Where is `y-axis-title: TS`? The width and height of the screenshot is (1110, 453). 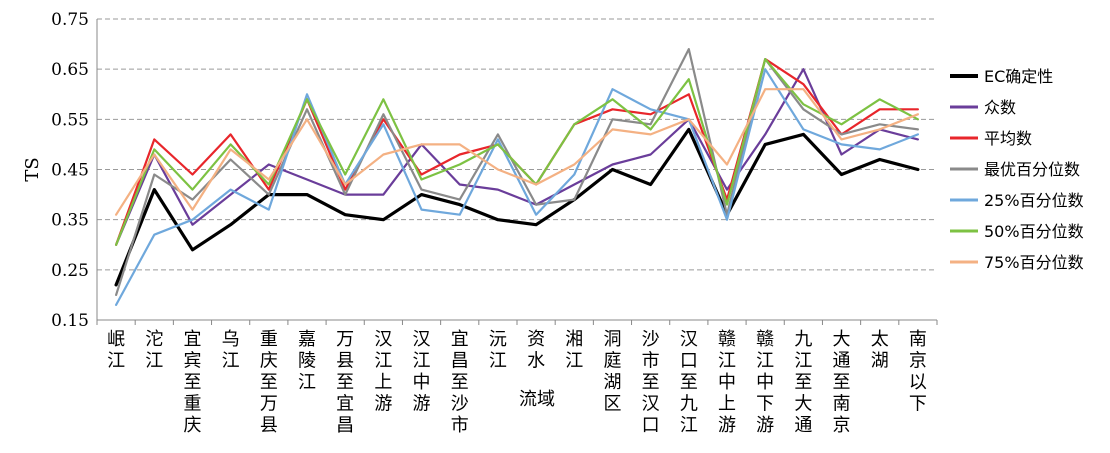 y-axis-title: TS is located at coordinates (32, 169).